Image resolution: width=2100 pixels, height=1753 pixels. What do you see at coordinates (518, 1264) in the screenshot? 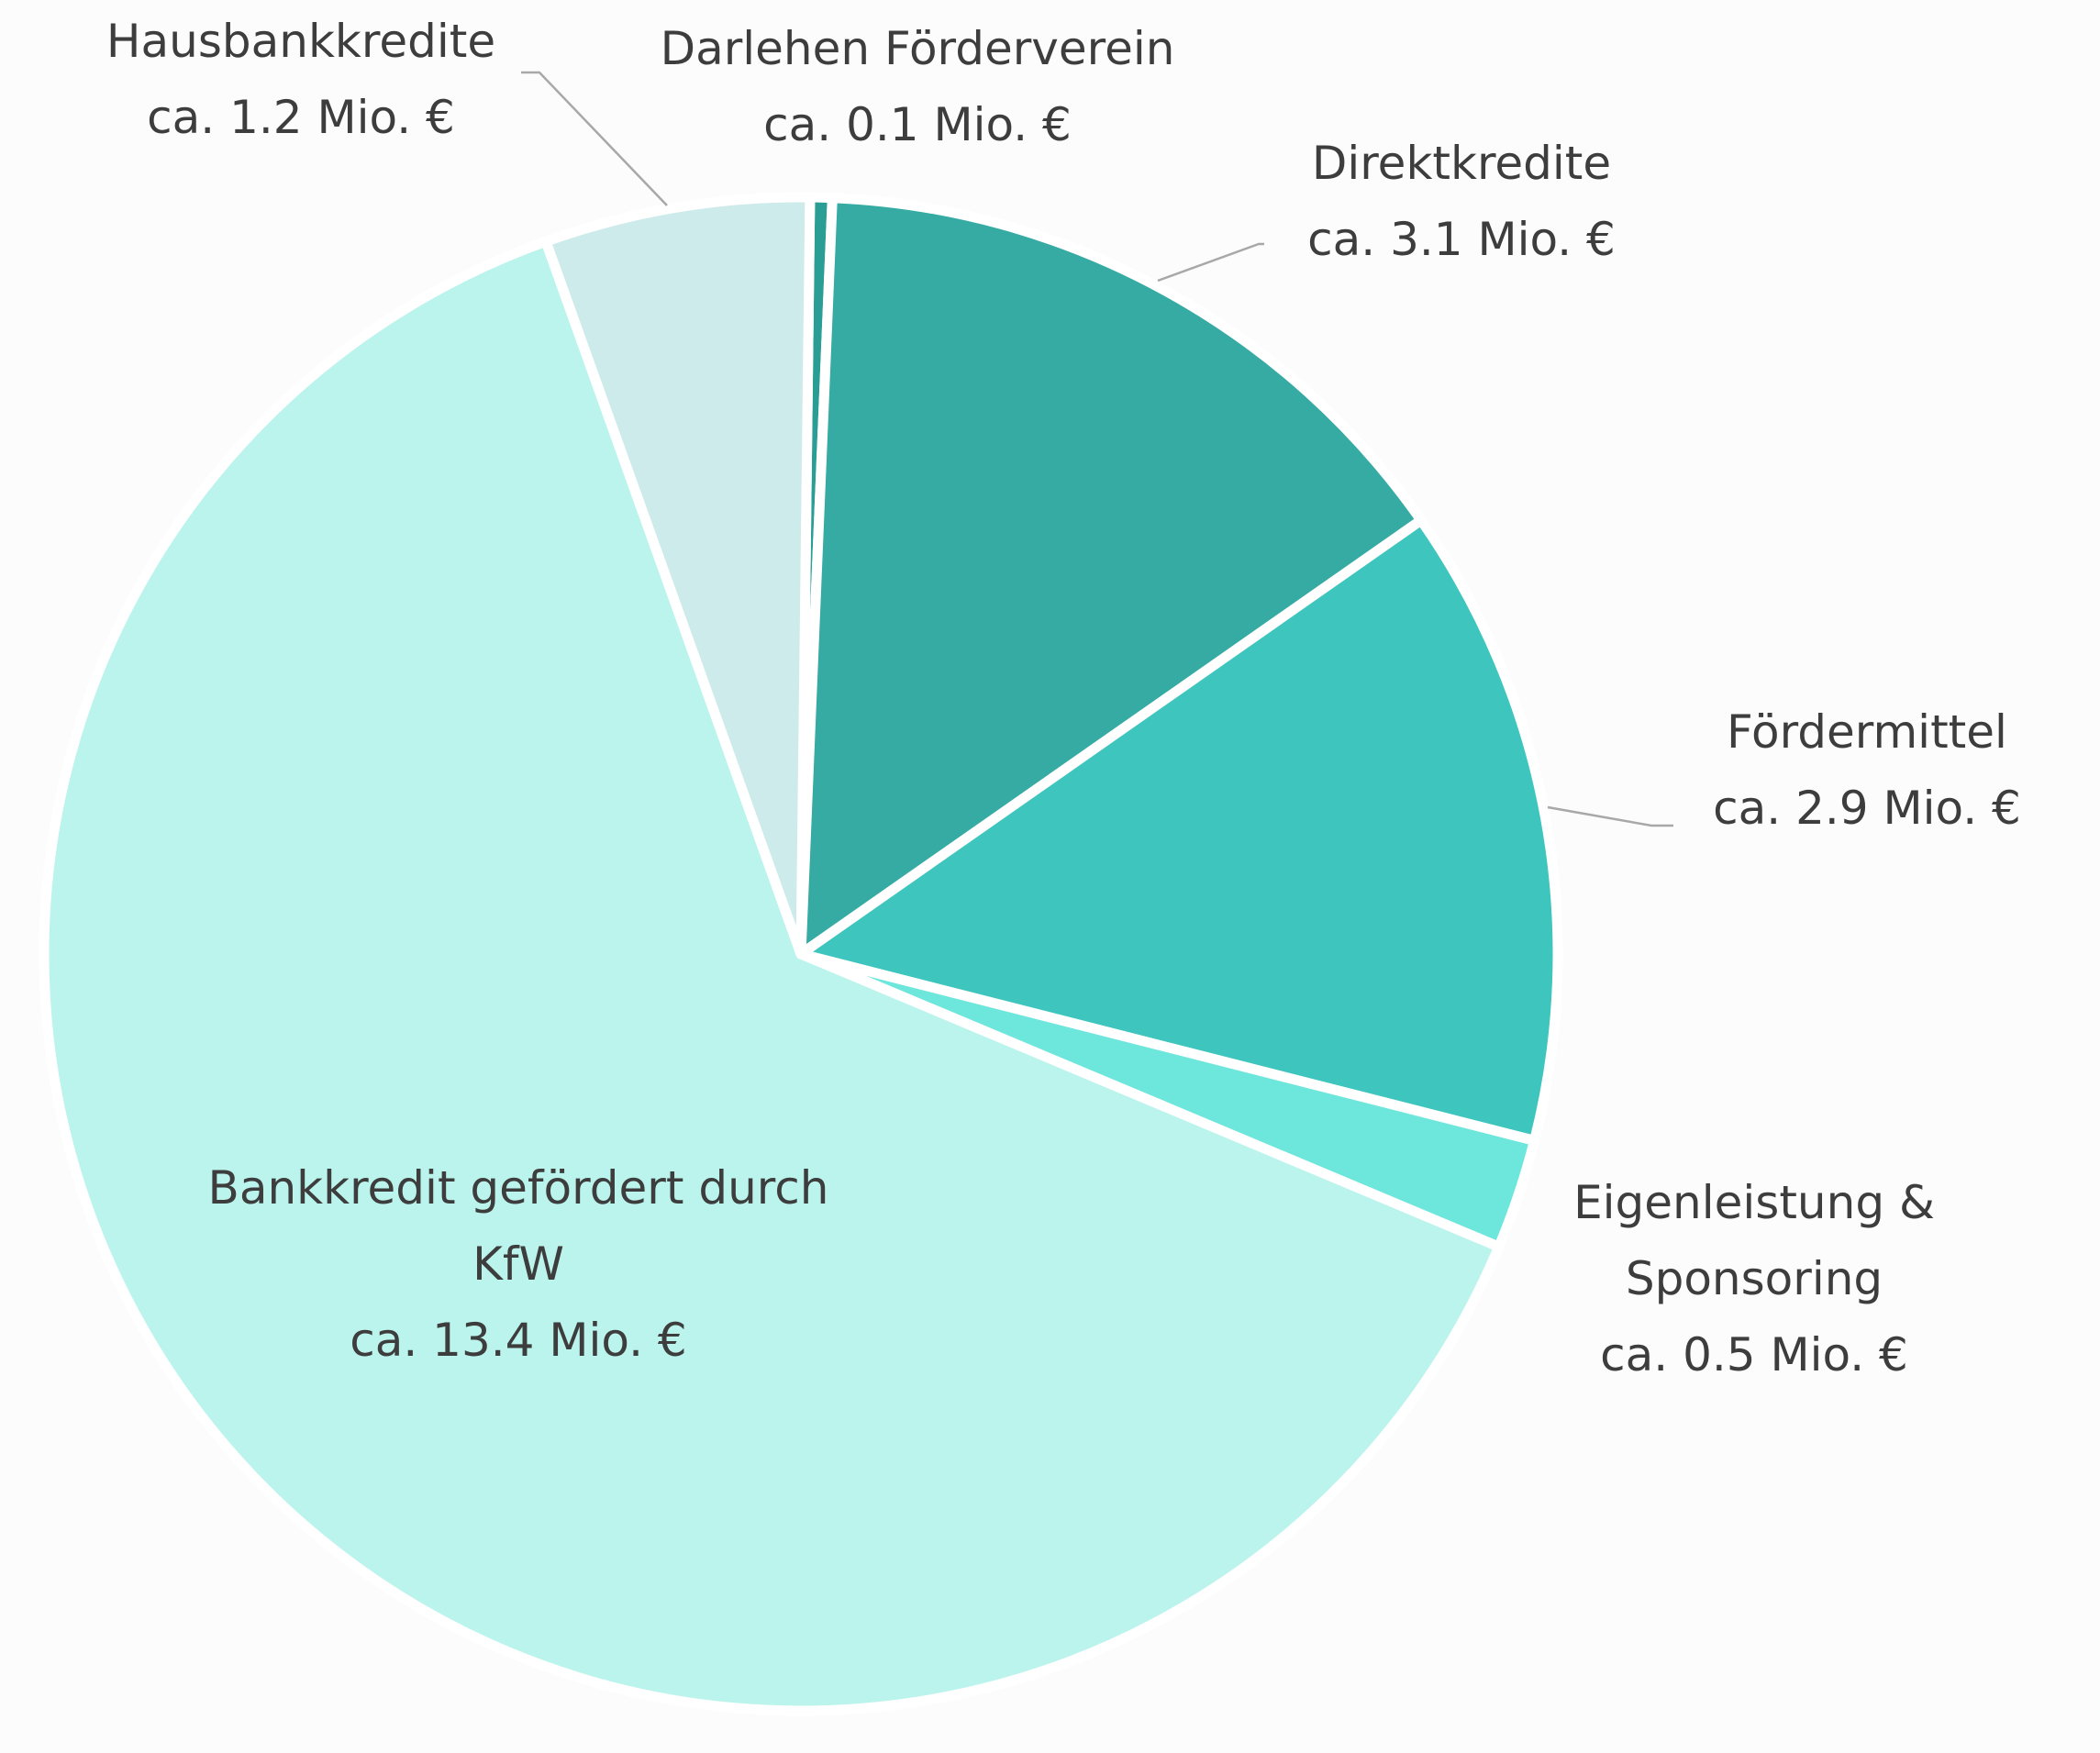
I see `slice-name-label: KfW` at bounding box center [518, 1264].